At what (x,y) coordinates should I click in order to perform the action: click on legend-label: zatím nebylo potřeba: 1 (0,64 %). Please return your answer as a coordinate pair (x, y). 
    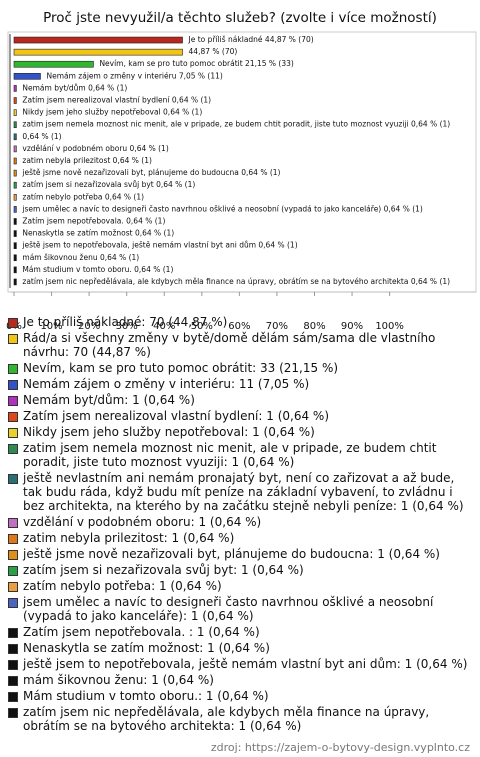
    Looking at the image, I should click on (122, 586).